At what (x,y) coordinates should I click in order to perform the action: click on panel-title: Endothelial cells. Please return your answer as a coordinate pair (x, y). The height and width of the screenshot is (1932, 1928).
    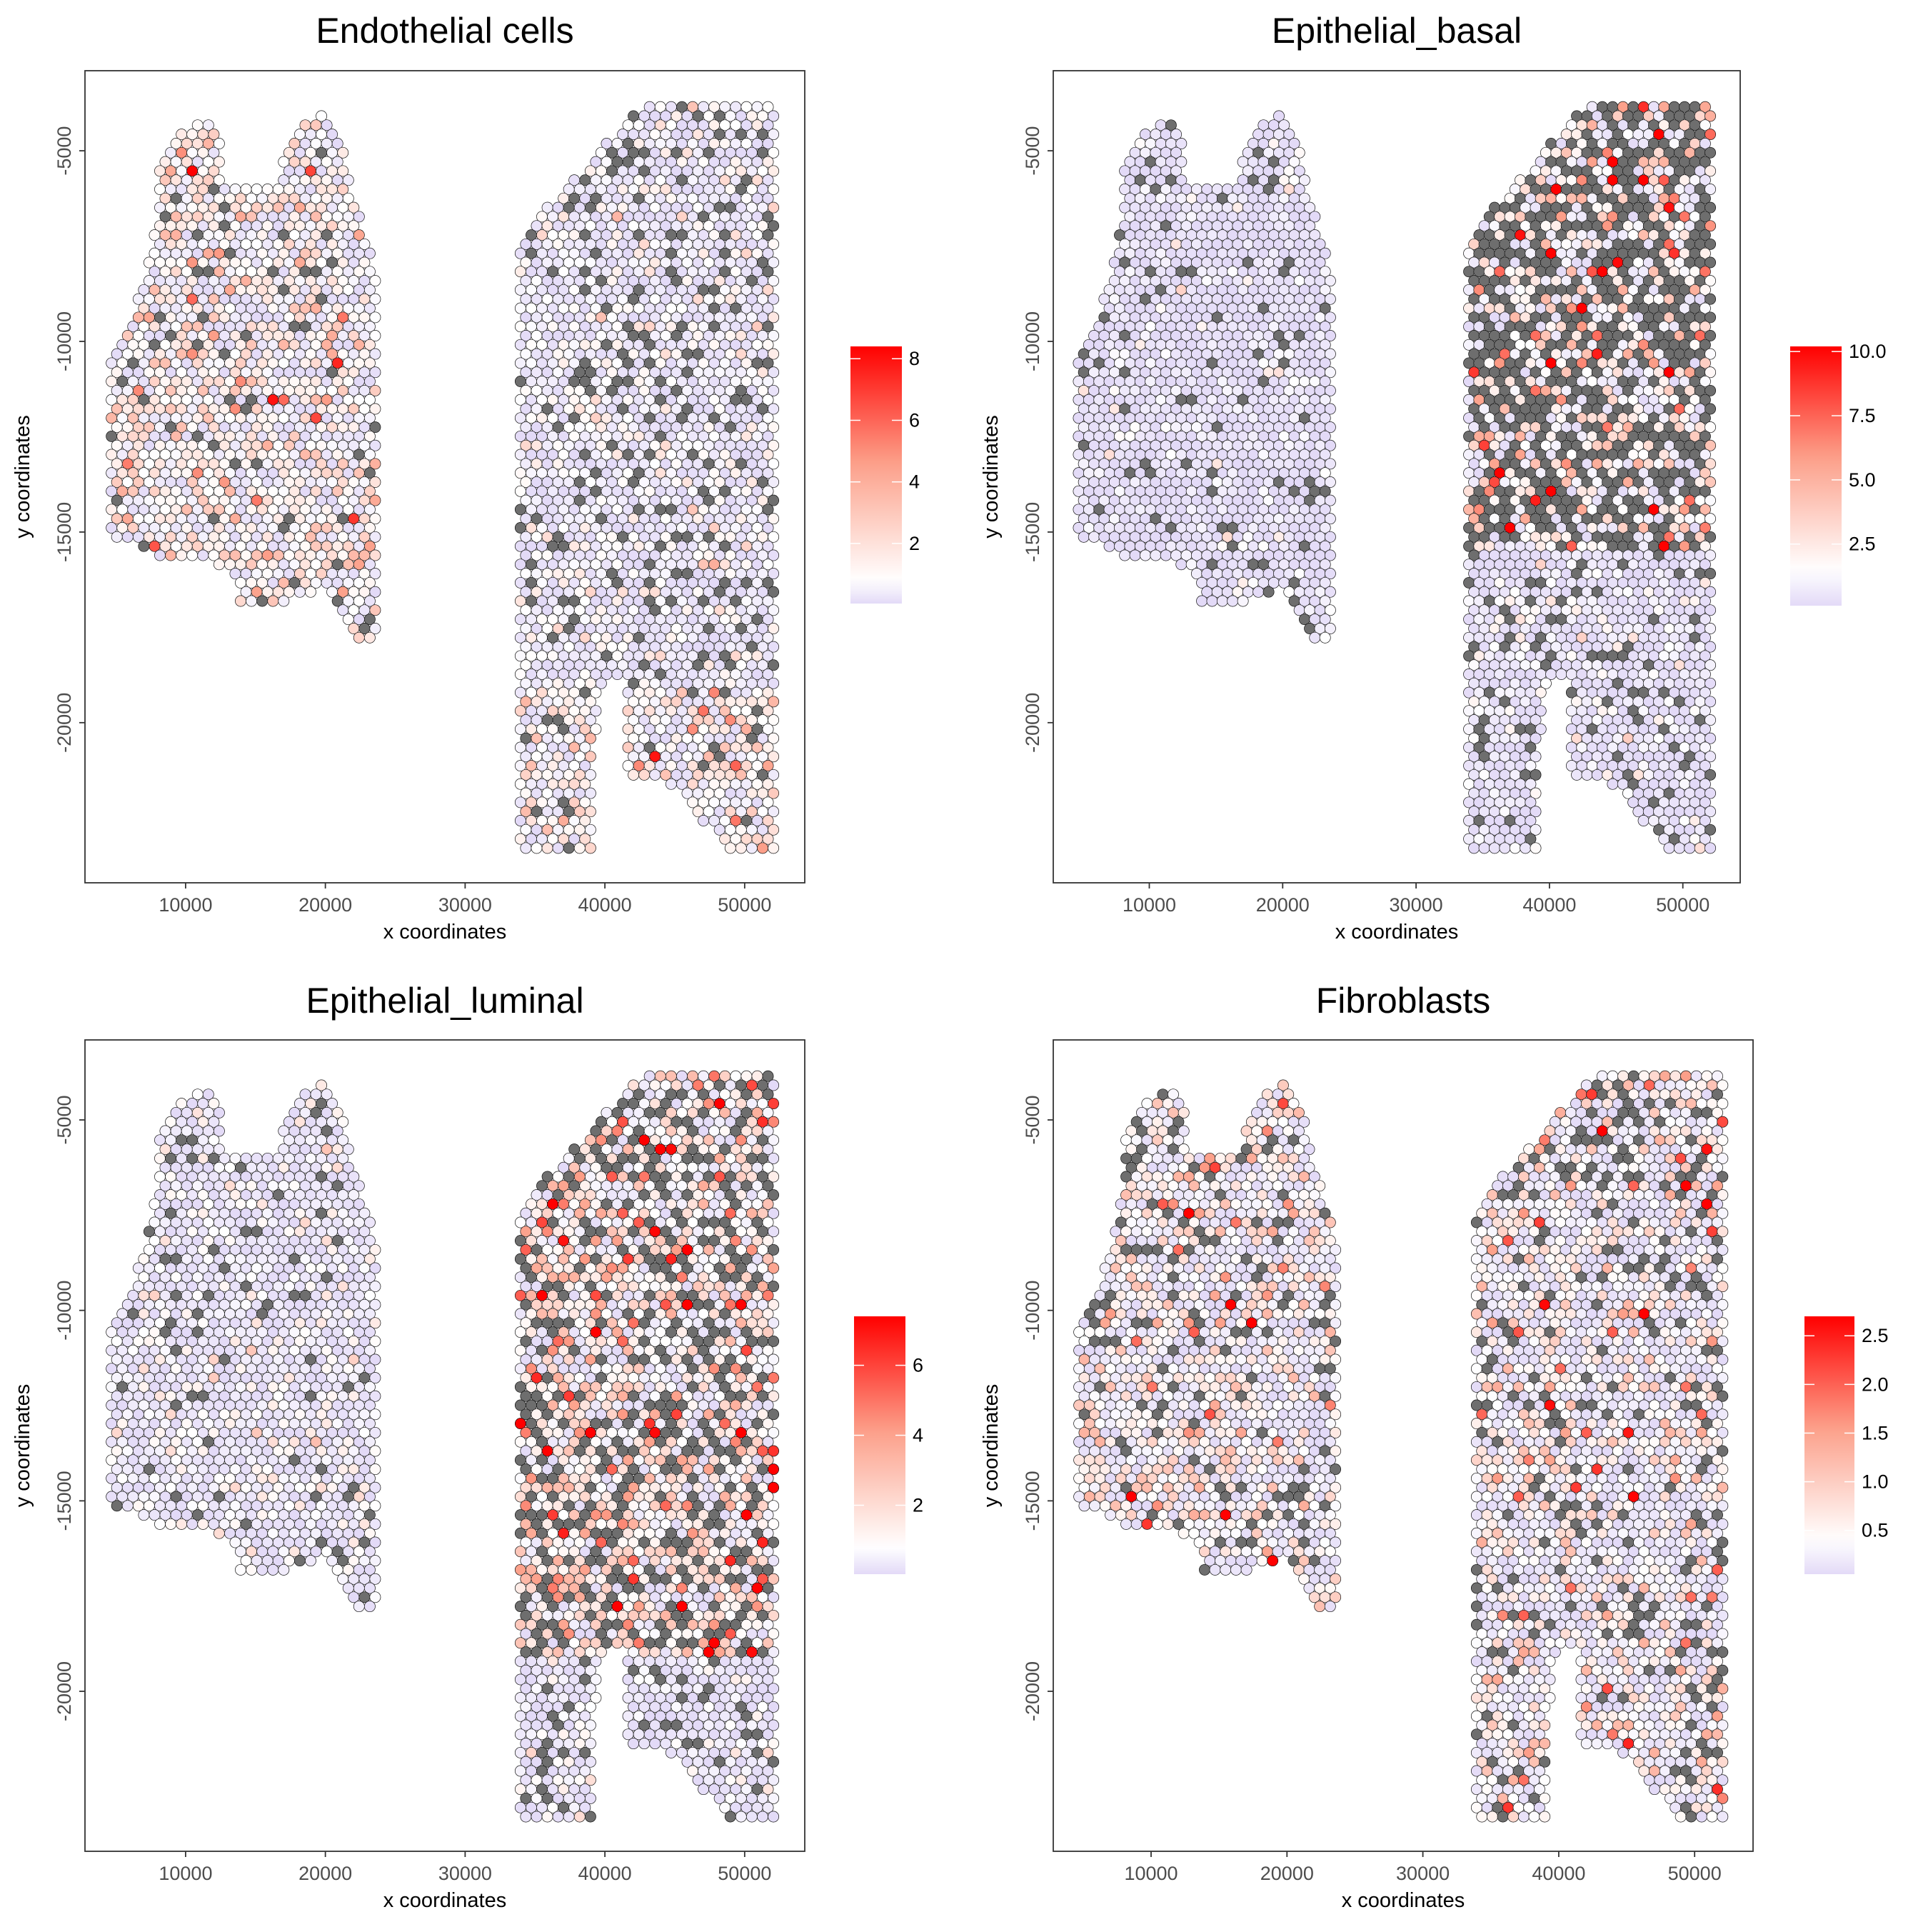
    Looking at the image, I should click on (444, 31).